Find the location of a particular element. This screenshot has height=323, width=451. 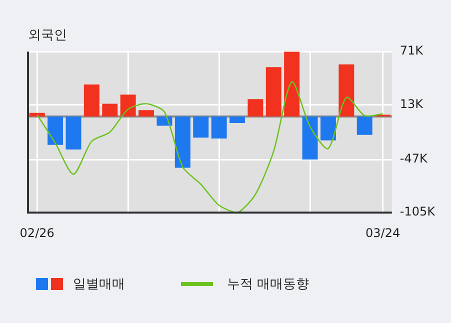

x-tick-label: 02/26 is located at coordinates (37, 233).